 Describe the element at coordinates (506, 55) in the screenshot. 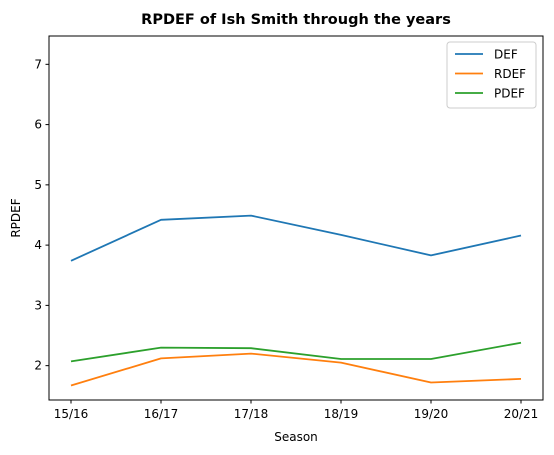

I see `legend-label-def: DEF` at that location.